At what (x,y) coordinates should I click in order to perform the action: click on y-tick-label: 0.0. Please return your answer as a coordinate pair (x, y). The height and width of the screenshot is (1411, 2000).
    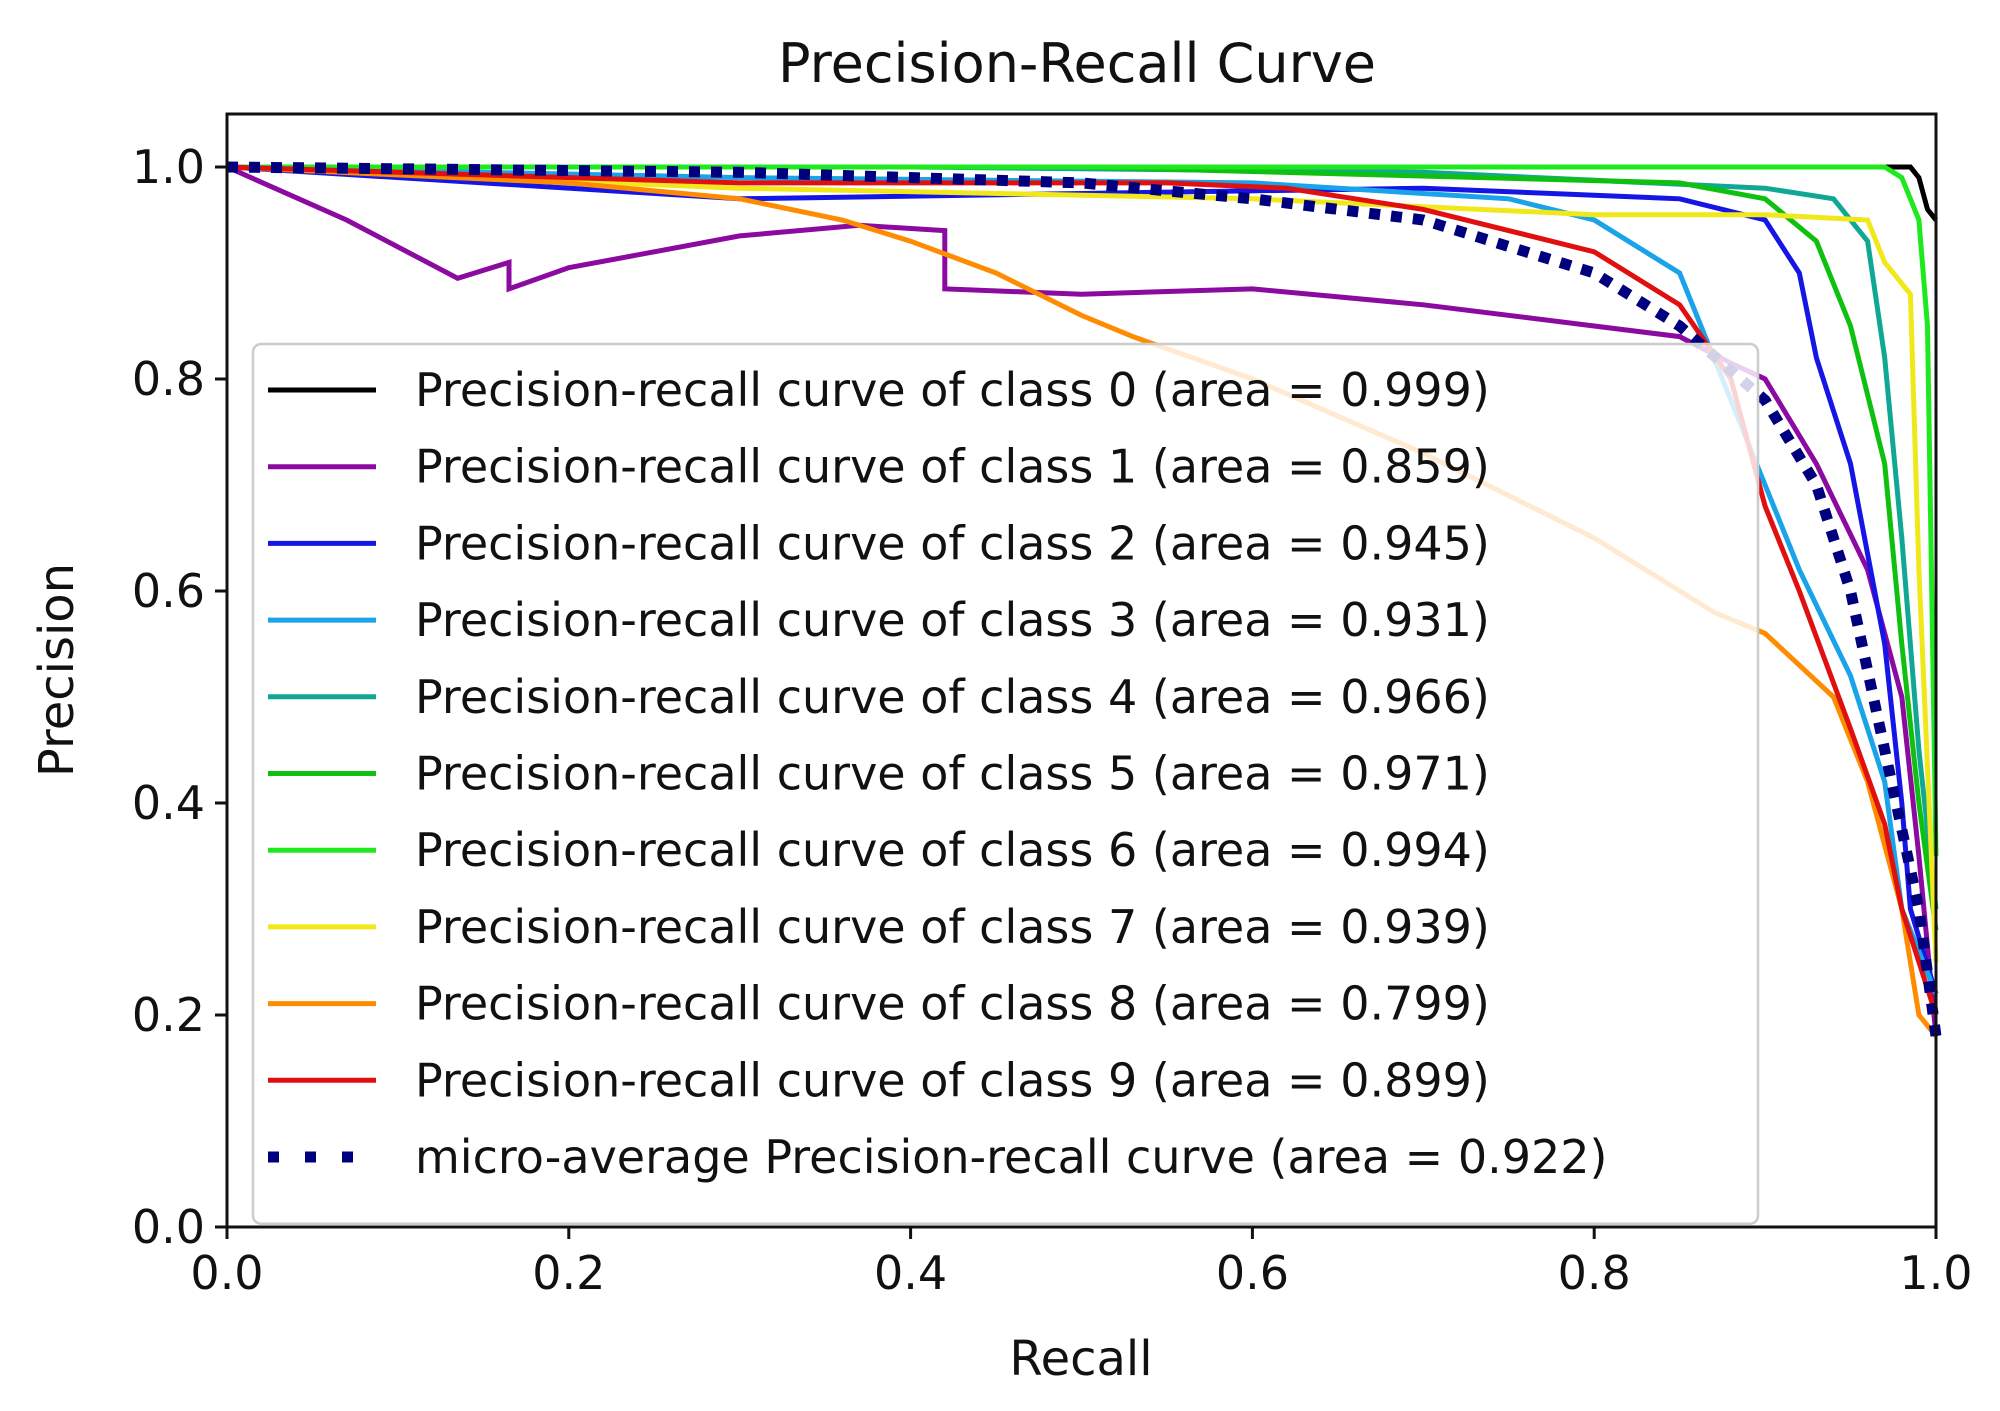
    Looking at the image, I should click on (168, 1227).